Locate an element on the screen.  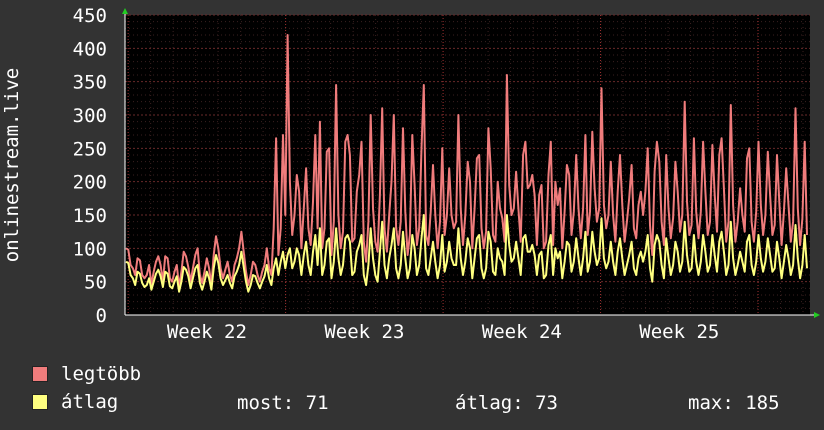
y-tick-label: 0 is located at coordinates (101, 316).